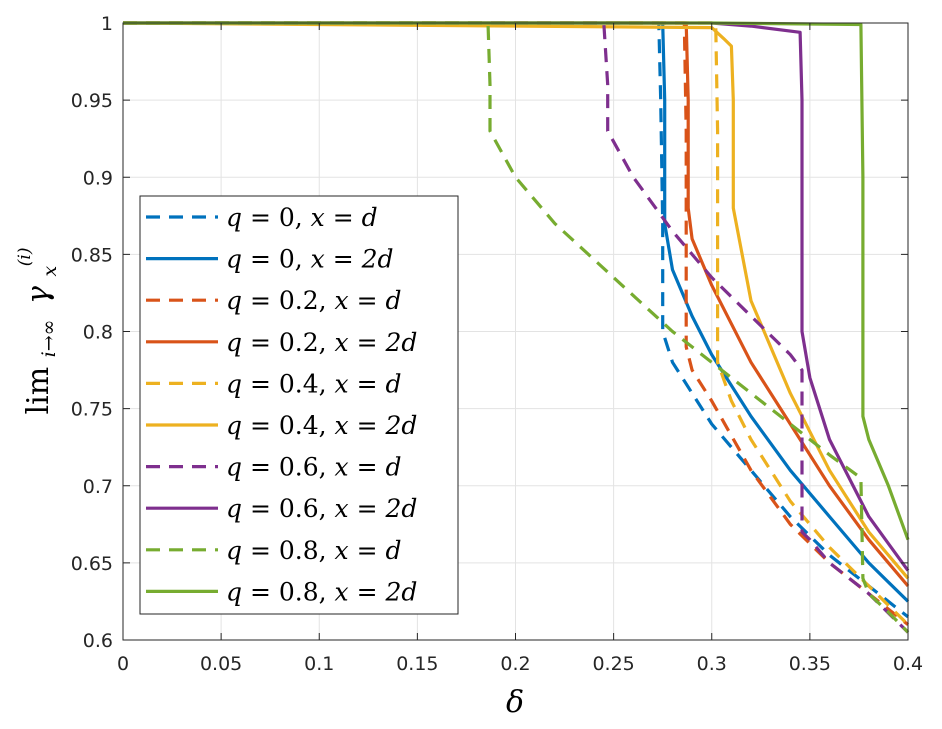 This screenshot has width=942, height=729. Describe the element at coordinates (313, 300) in the screenshot. I see `legend-label-2: q = 0.2, x = d` at that location.